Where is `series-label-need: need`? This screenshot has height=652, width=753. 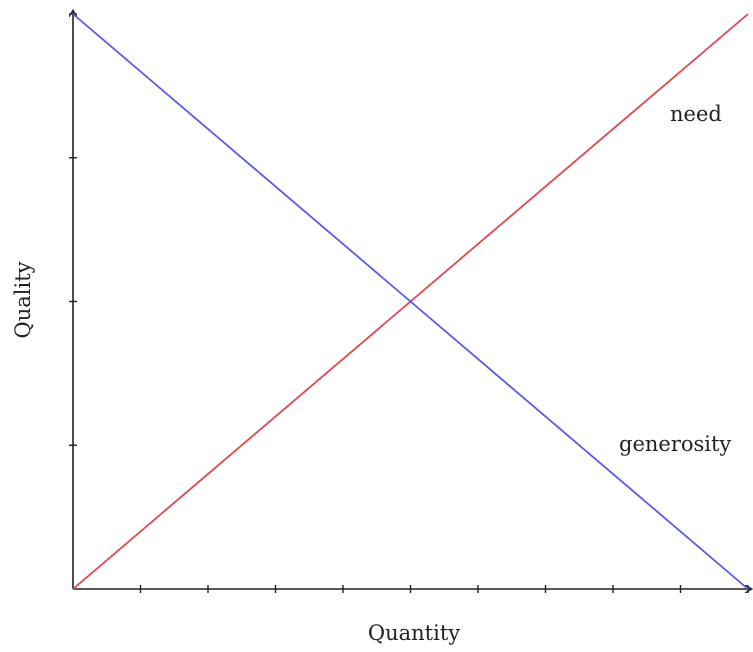
series-label-need: need is located at coordinates (696, 114).